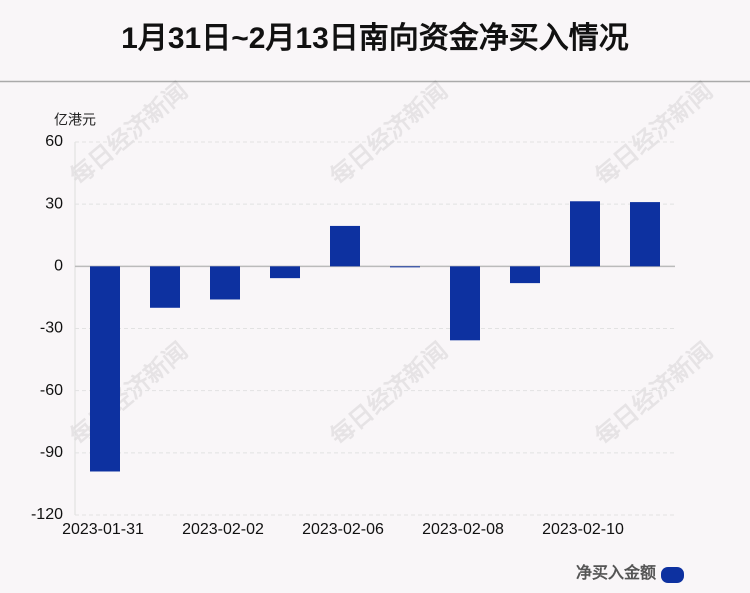 The height and width of the screenshot is (593, 750). What do you see at coordinates (616, 572) in the screenshot?
I see `legend-label: 净买入金额` at bounding box center [616, 572].